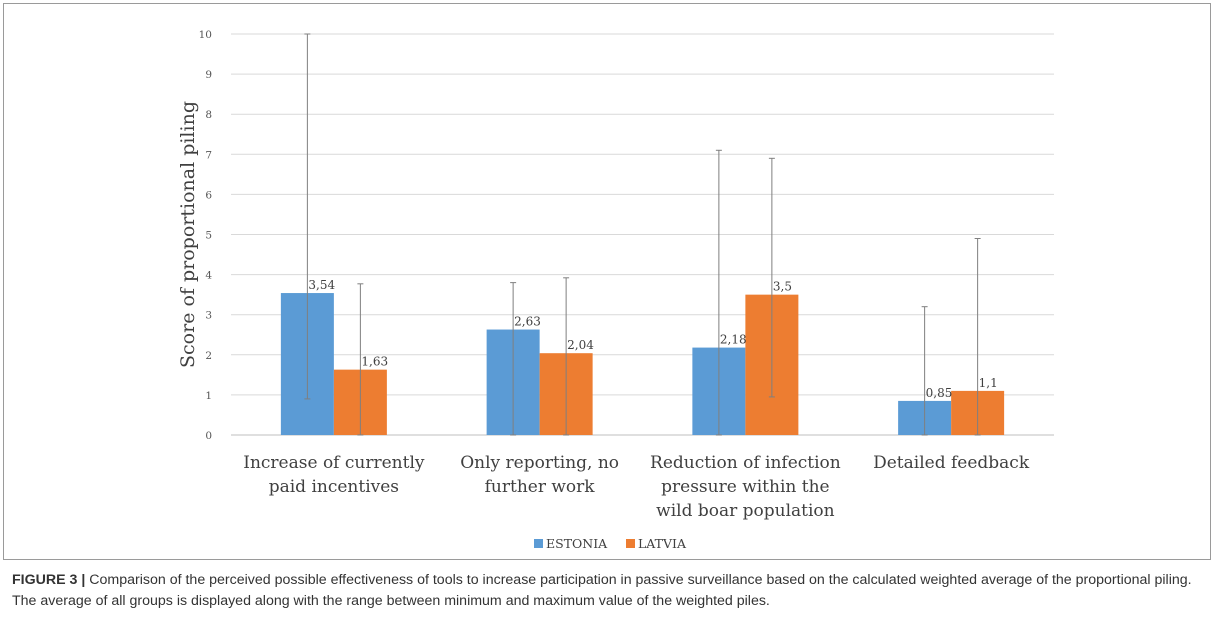 This screenshot has width=1216, height=630. What do you see at coordinates (745, 511) in the screenshot?
I see `x-category-line: wild boar population` at bounding box center [745, 511].